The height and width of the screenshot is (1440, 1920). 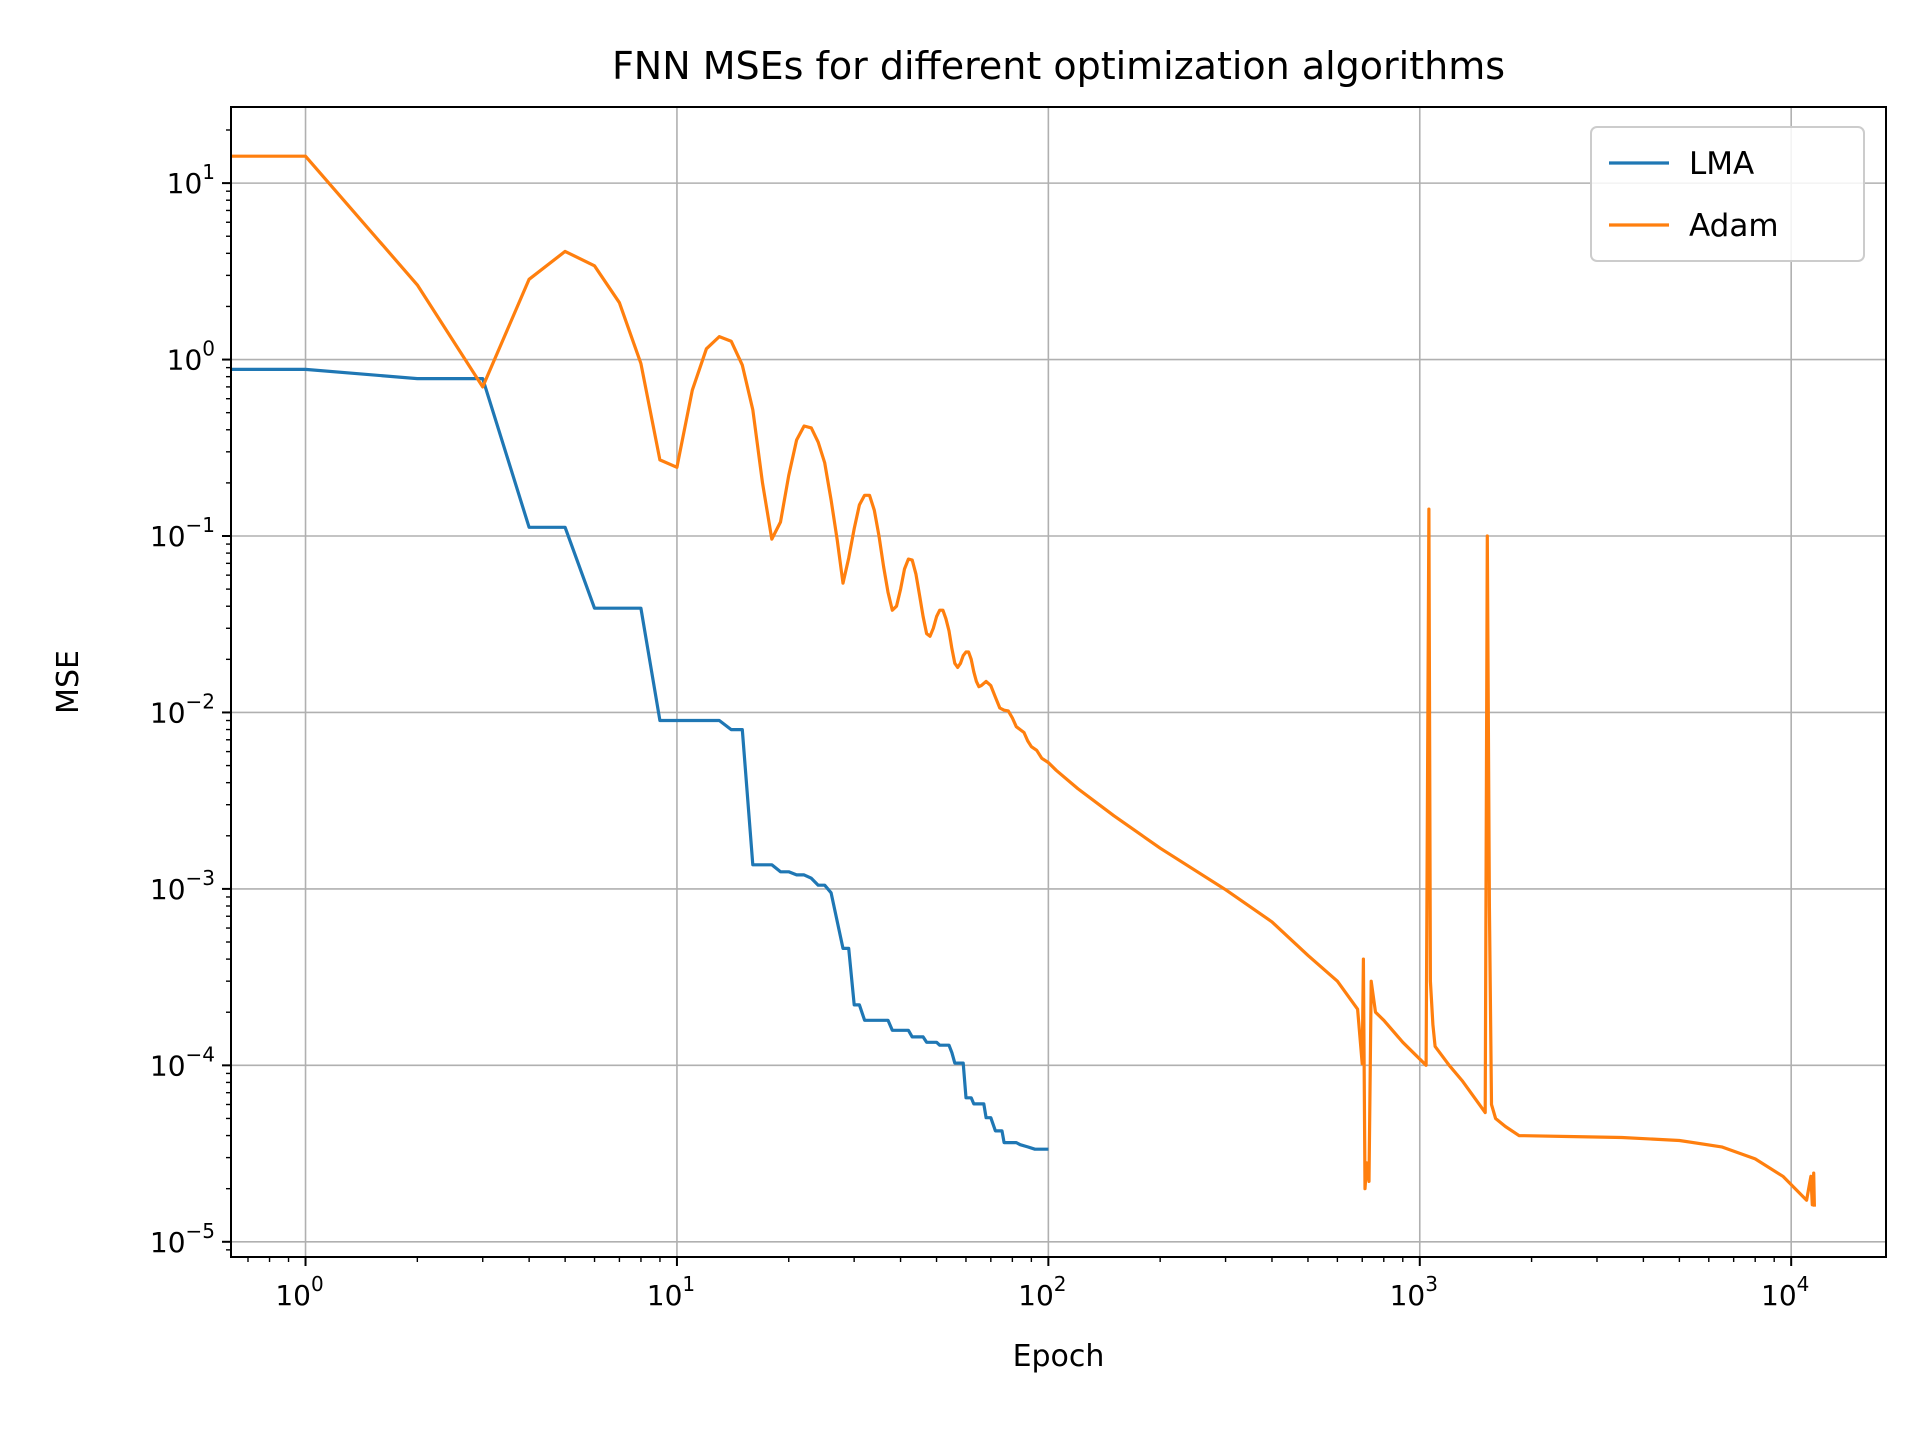 I want to click on x-tick-label: 10⁴, so click(x=1785, y=1292).